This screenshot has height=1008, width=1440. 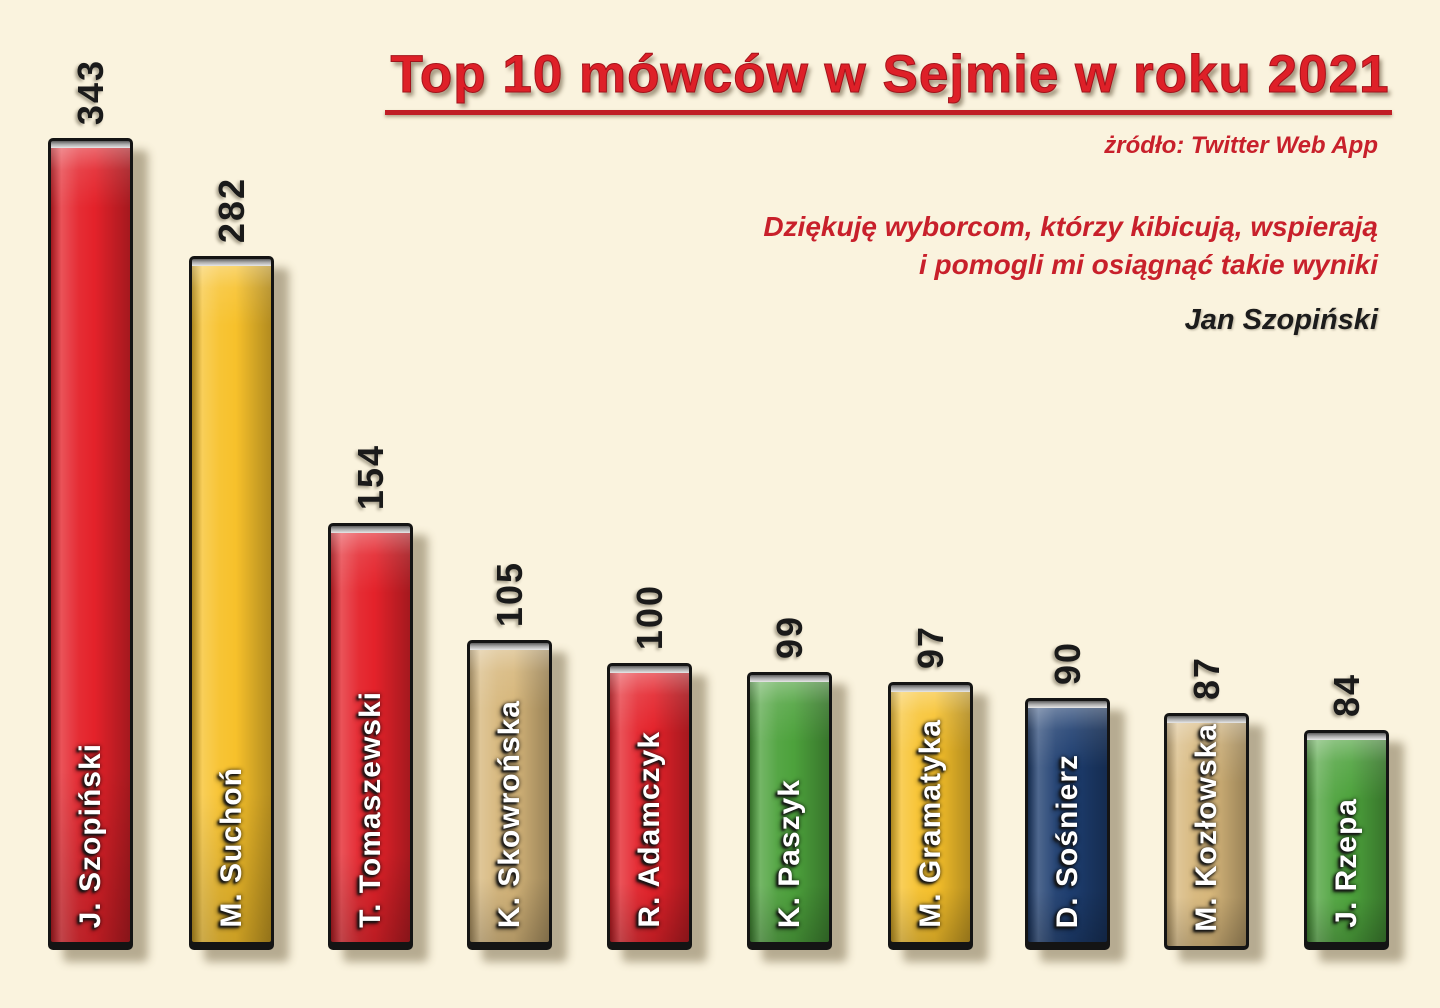 I want to click on source-note: żródło: Twitter Web App, so click(x=1241, y=145).